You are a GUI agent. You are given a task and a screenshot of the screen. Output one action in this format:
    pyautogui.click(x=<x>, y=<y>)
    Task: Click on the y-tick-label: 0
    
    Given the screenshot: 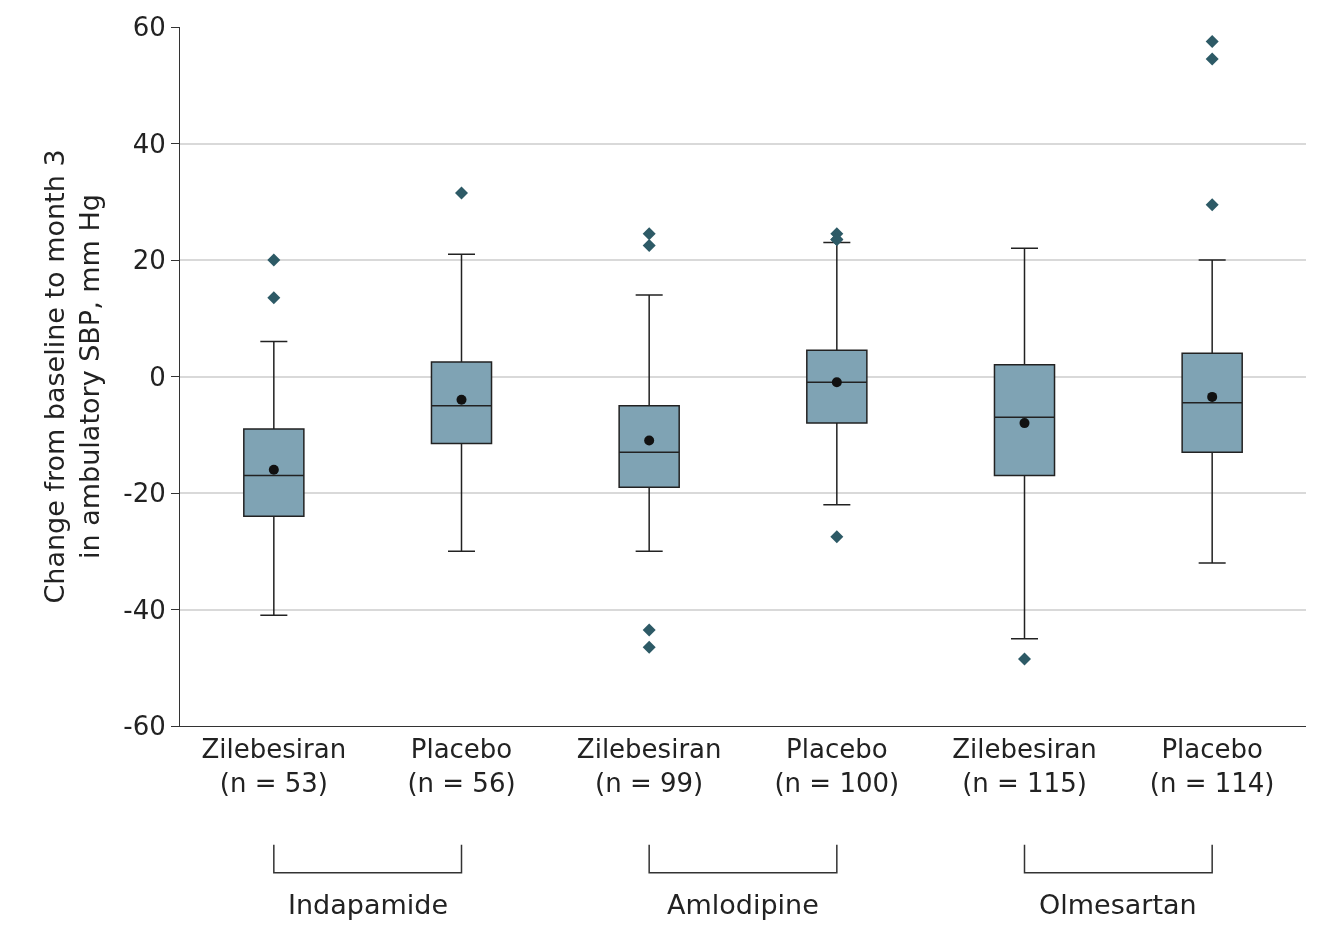 What is the action you would take?
    pyautogui.click(x=157, y=376)
    